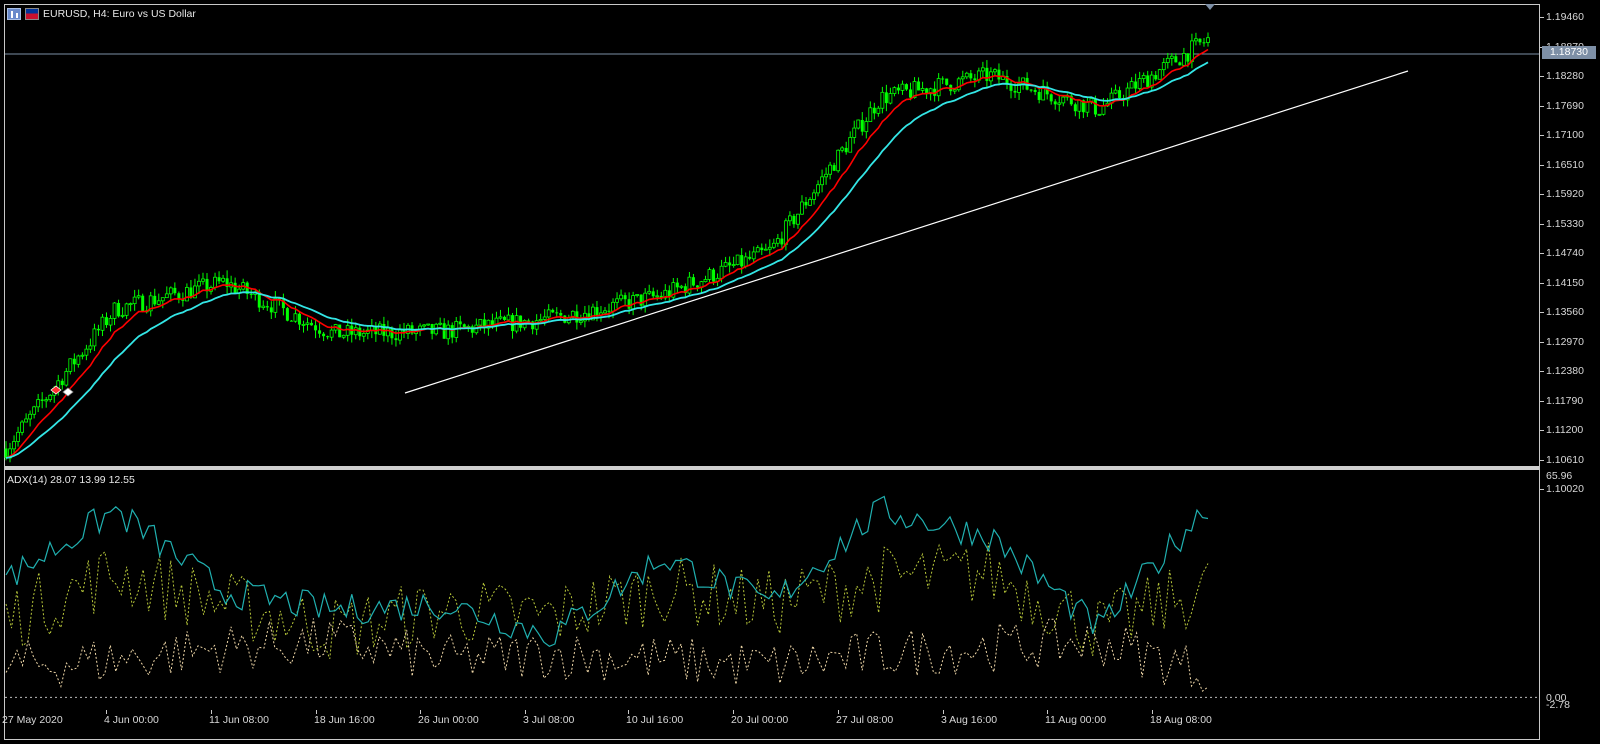 The image size is (1600, 744). Describe the element at coordinates (1565, 312) in the screenshot. I see `price-axis-label: 1.13560` at that location.